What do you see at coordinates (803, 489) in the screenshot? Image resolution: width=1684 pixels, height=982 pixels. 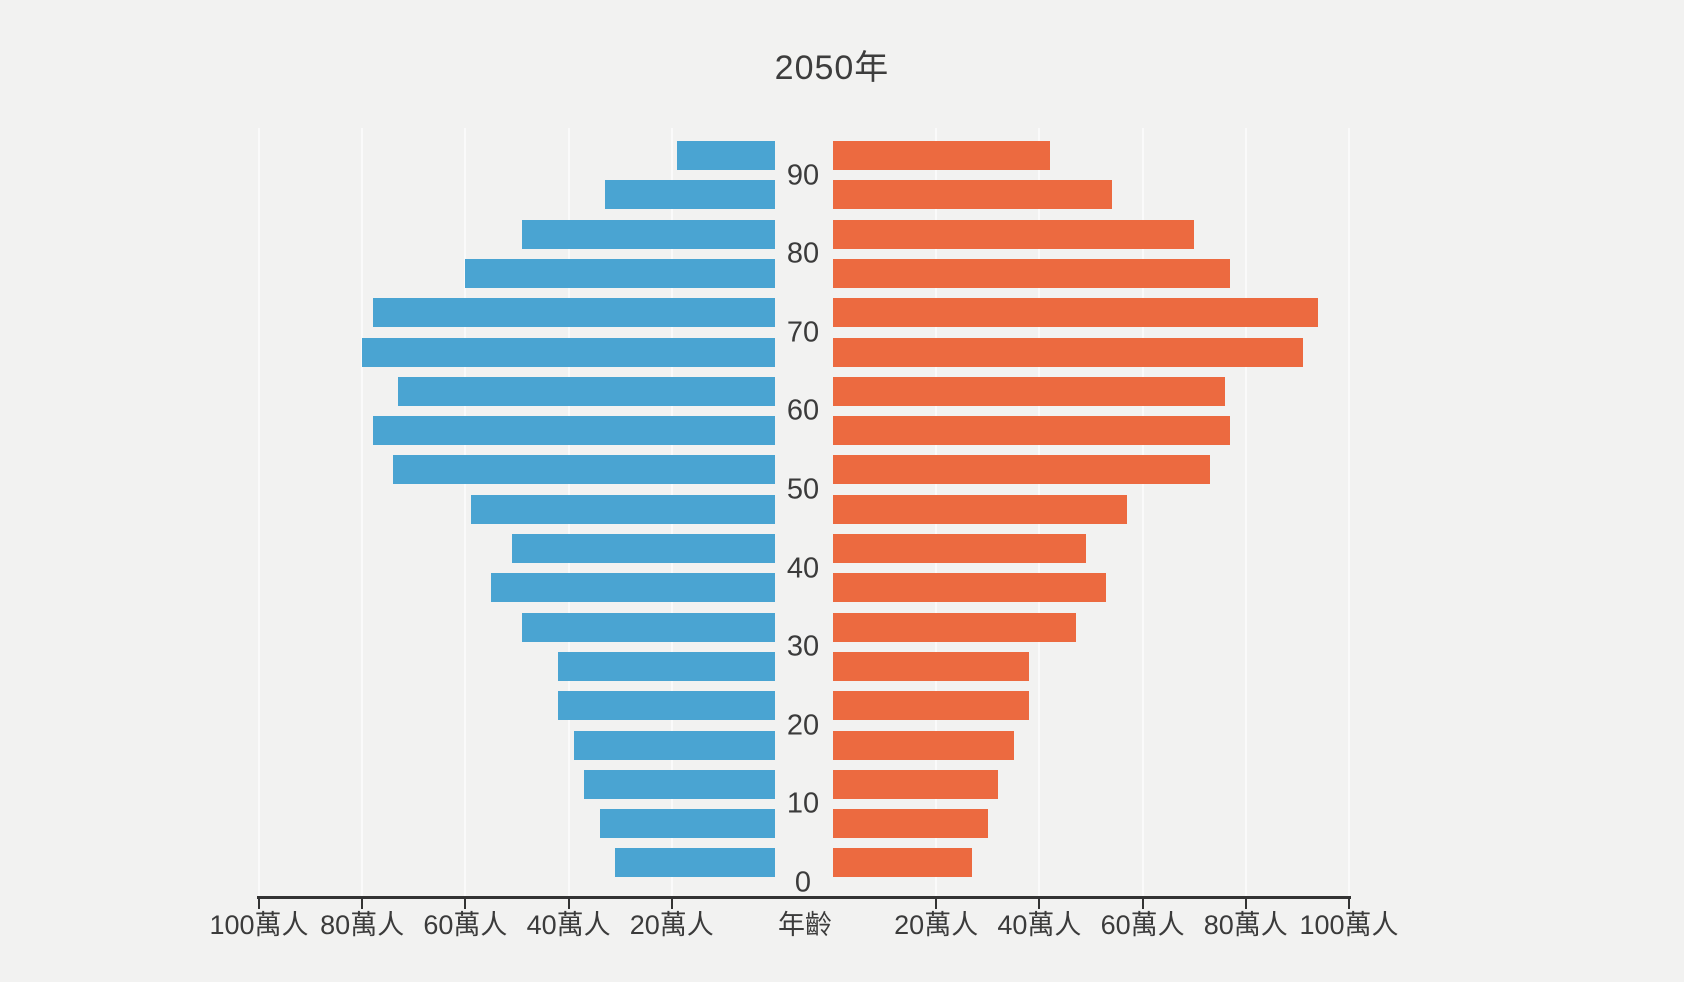 I see `age-tick-label-50: 50` at bounding box center [803, 489].